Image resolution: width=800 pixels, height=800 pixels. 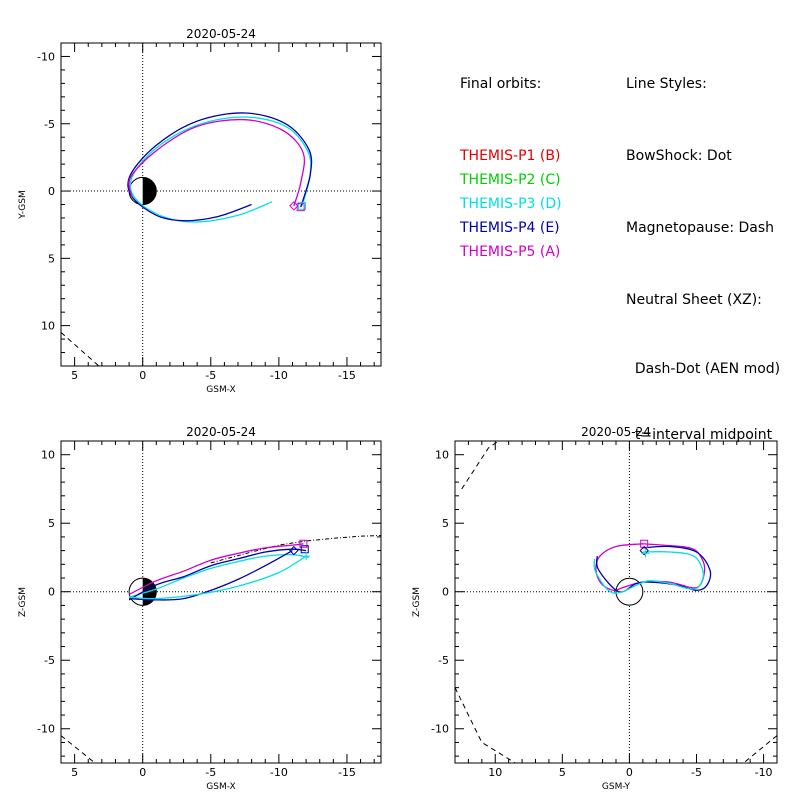 I want to click on y-axis-label: Y-GSM, so click(x=23, y=204).